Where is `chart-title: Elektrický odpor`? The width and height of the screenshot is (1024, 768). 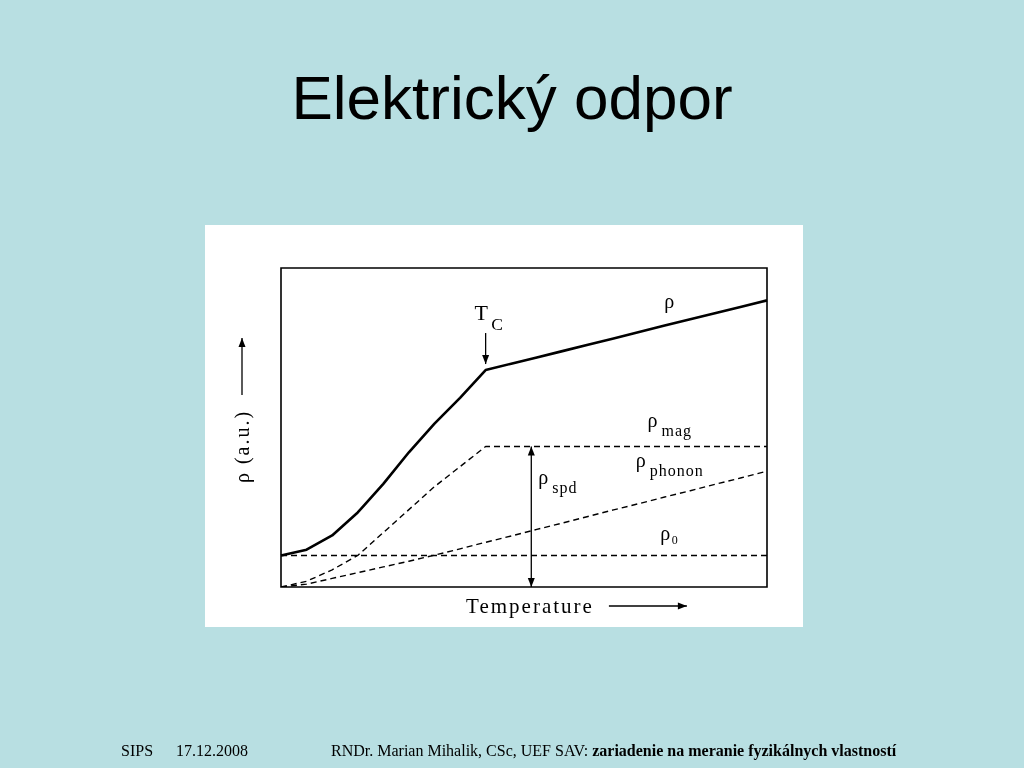
chart-title: Elektrický odpor is located at coordinates (512, 97).